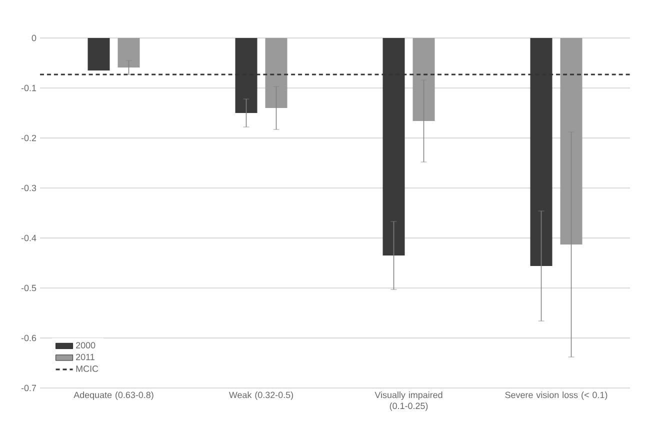 The image size is (671, 438). I want to click on y-tick-label: -0.5, so click(28, 288).